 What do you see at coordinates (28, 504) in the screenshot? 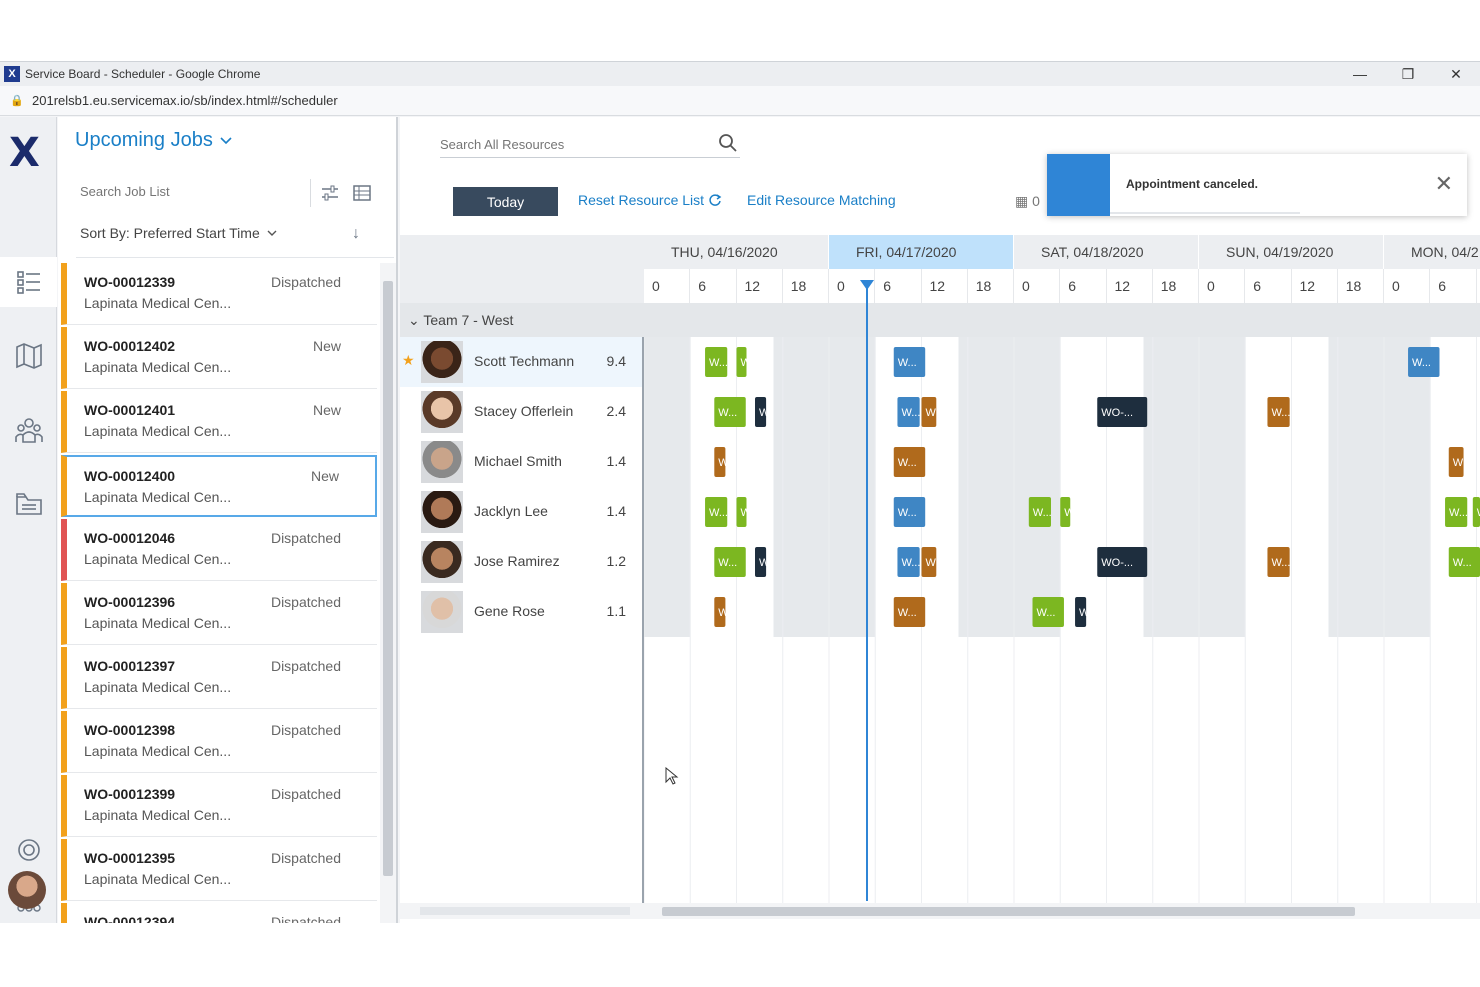
I see `folder-icon` at bounding box center [28, 504].